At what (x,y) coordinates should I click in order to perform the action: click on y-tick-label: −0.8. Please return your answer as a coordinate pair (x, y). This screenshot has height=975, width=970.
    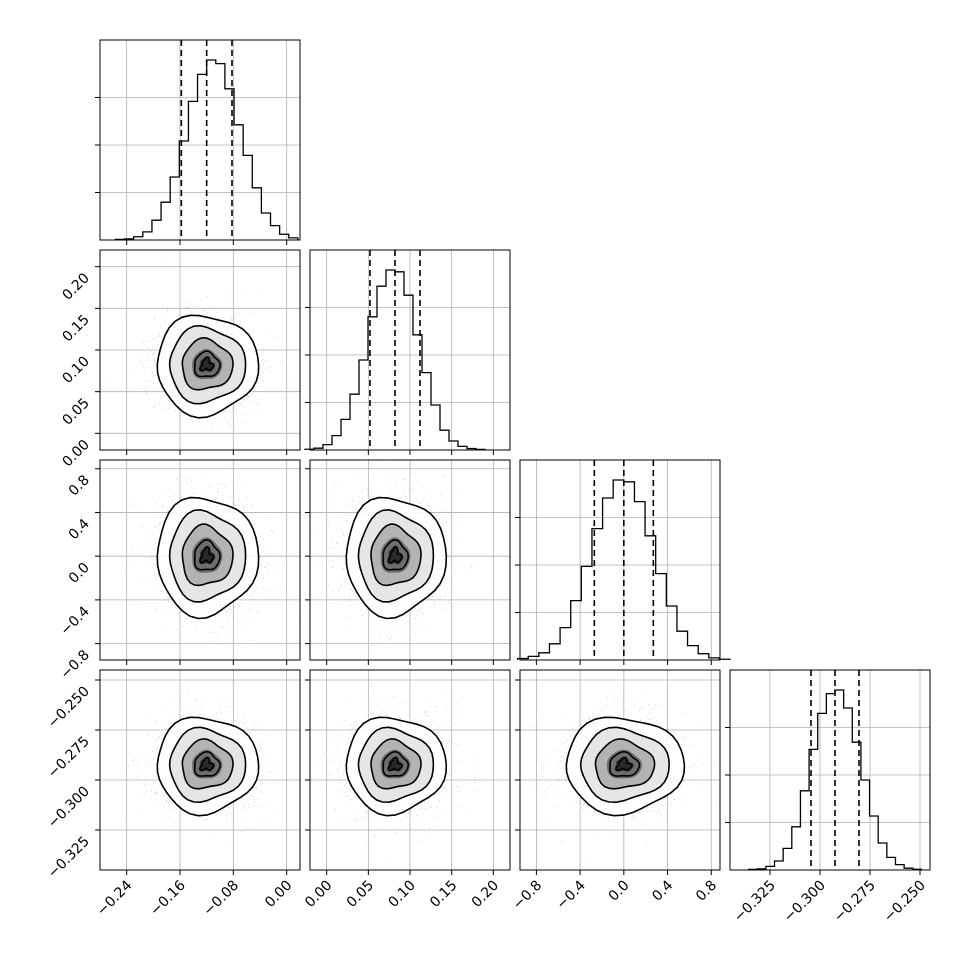
    Looking at the image, I should click on (74, 664).